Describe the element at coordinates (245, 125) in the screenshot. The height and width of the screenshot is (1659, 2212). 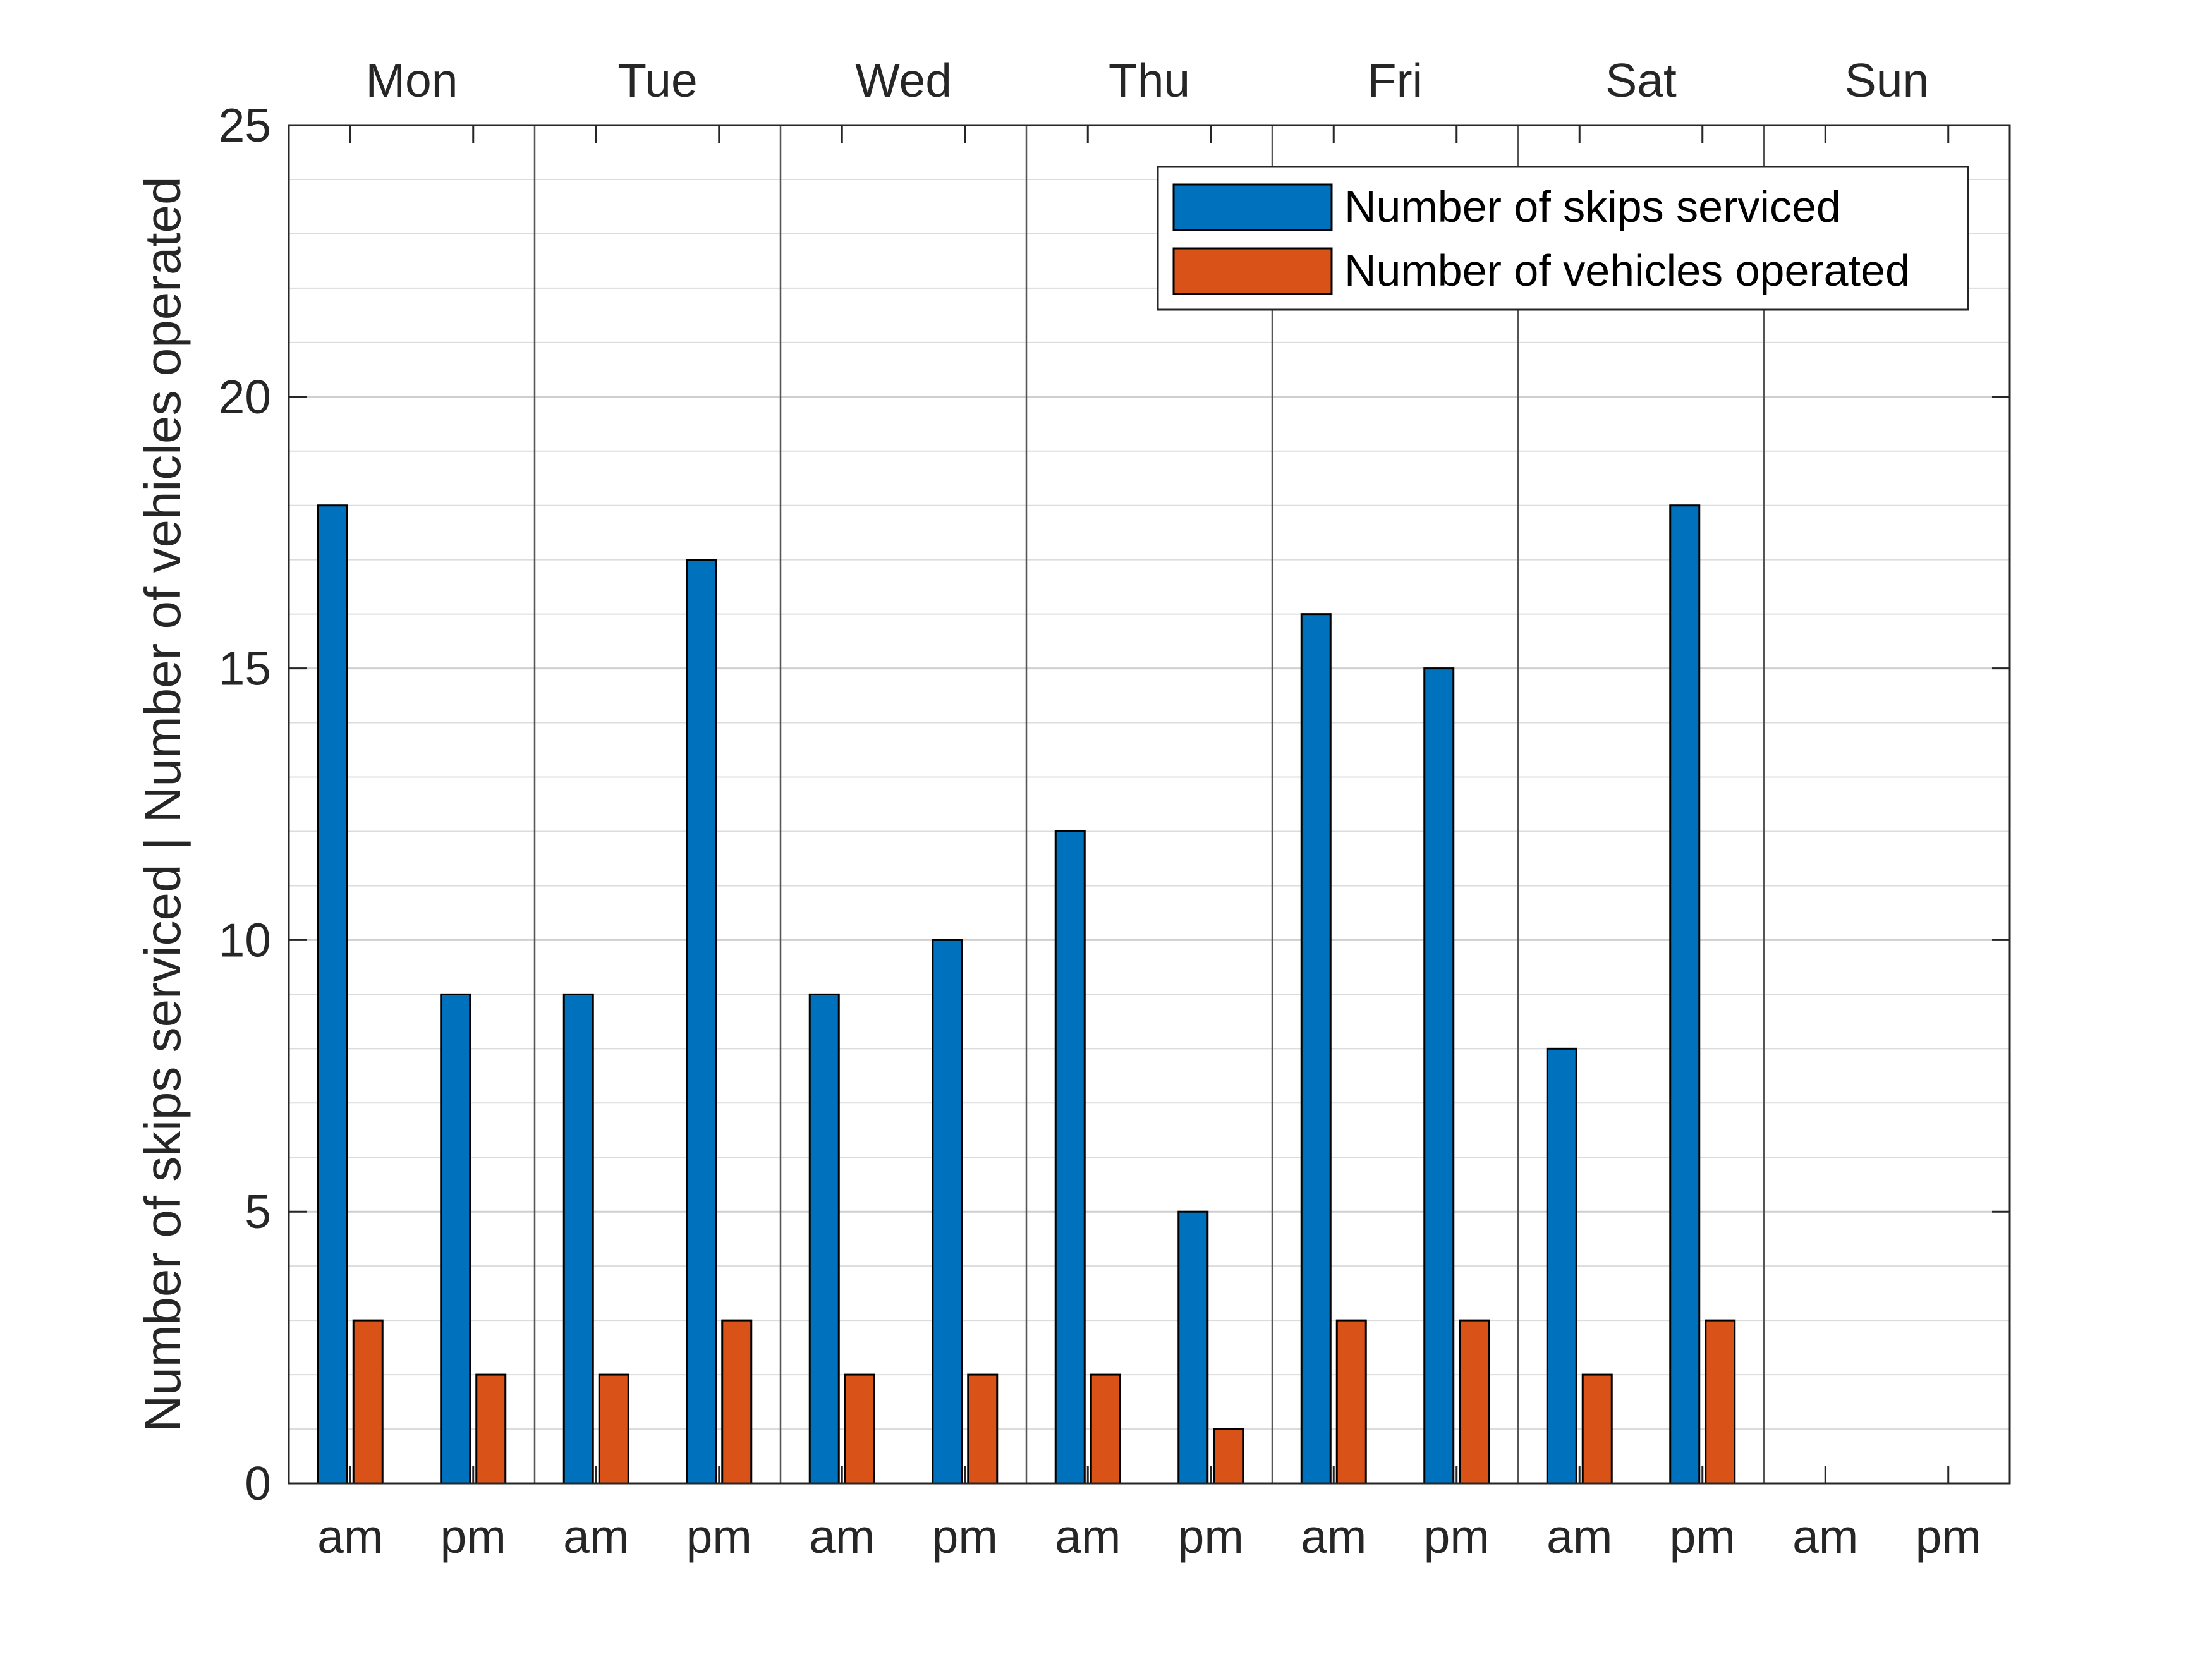
I see `y-tick-label: 25` at that location.